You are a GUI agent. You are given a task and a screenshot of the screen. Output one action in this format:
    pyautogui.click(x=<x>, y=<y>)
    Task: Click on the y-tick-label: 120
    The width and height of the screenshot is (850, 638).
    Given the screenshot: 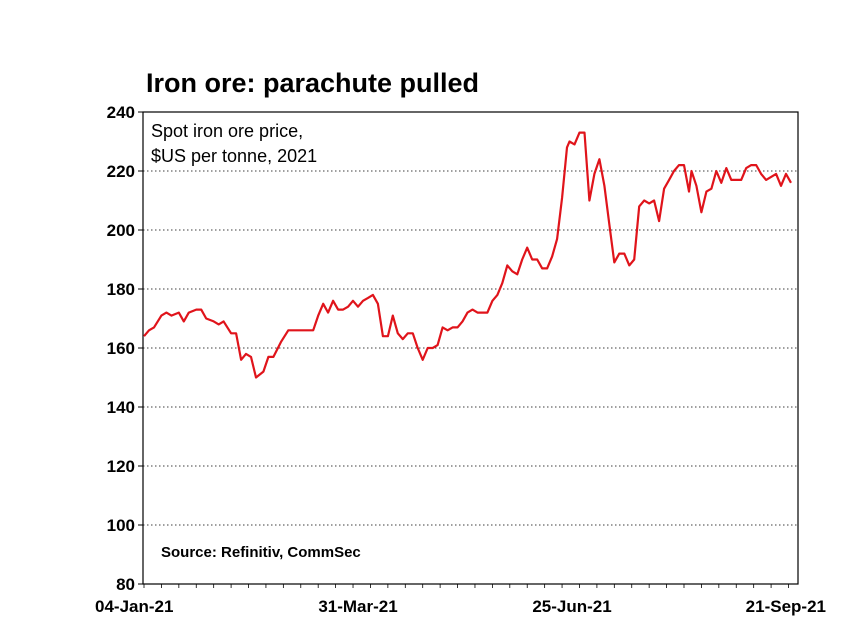 What is the action you would take?
    pyautogui.click(x=121, y=466)
    